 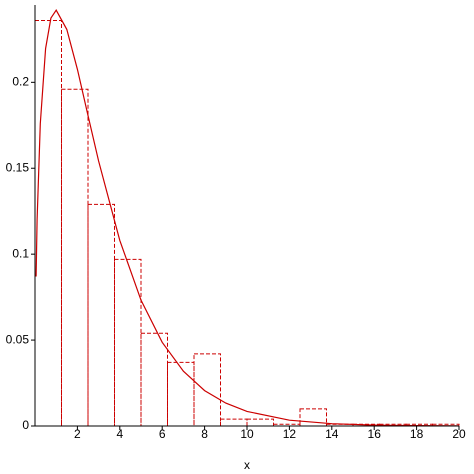 I want to click on y-tick-label: 0.1, so click(x=20, y=253).